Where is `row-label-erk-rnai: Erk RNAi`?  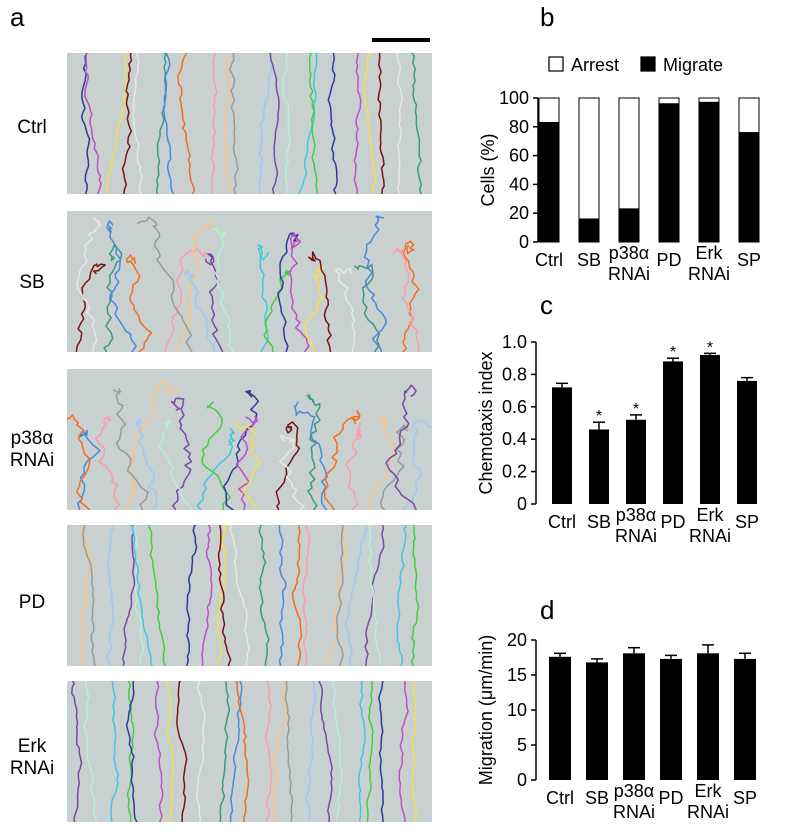
row-label-erk-rnai: Erk RNAi is located at coordinates (32, 757).